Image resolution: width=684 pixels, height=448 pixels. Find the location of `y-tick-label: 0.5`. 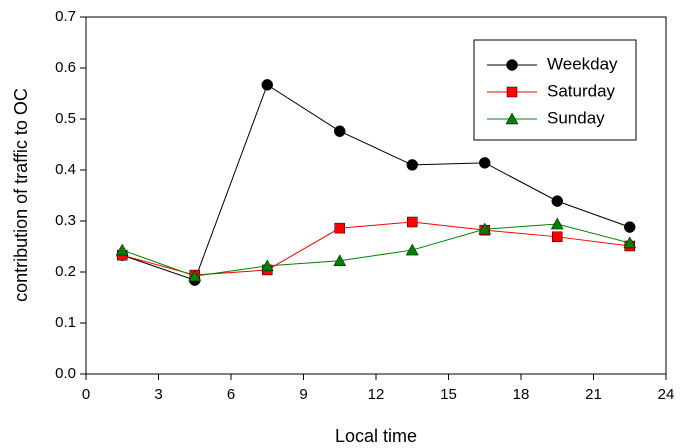

y-tick-label: 0.5 is located at coordinates (65, 118).